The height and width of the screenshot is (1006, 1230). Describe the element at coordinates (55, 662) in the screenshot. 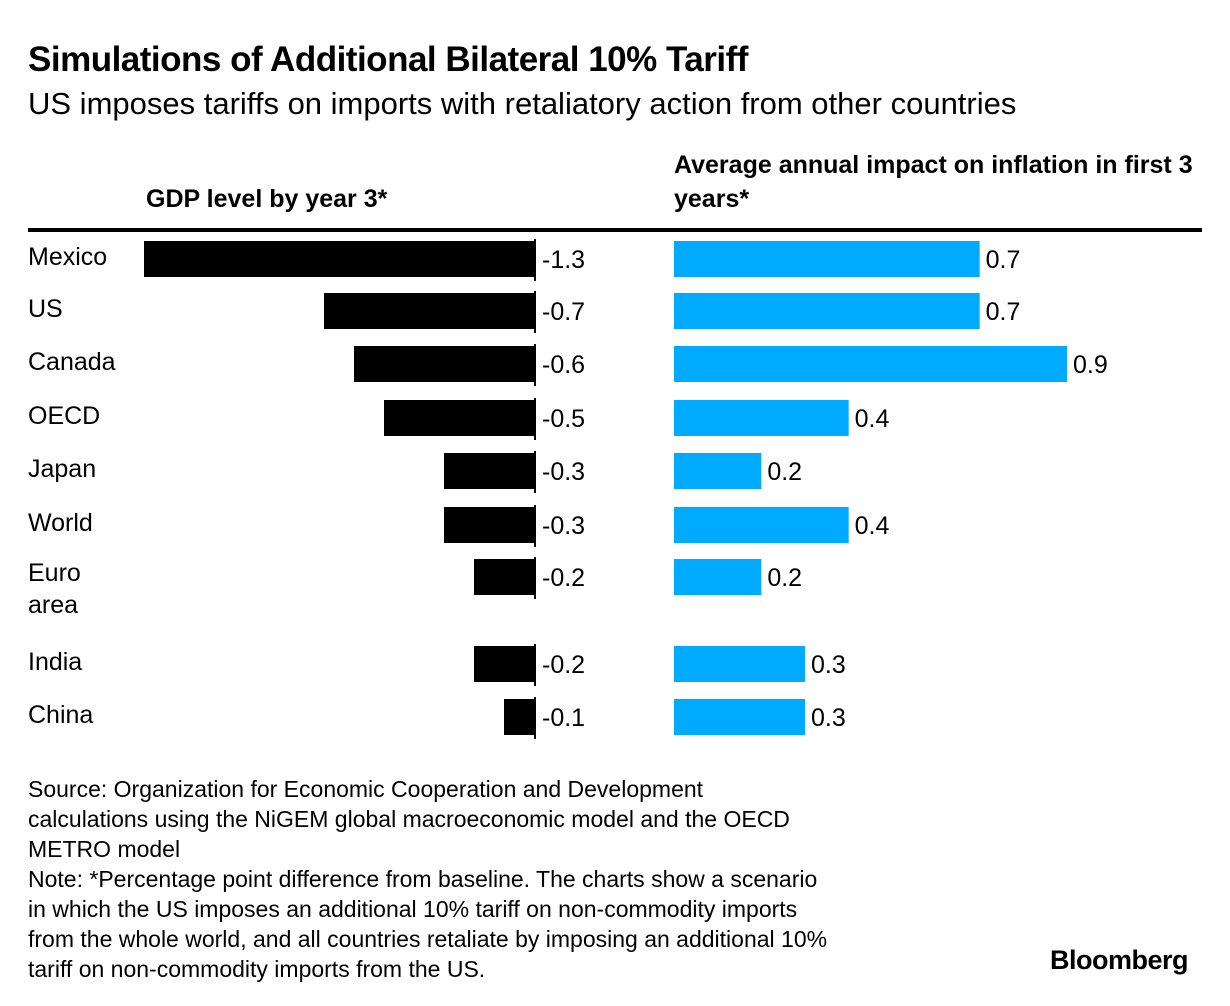

I see `category-label: India` at that location.